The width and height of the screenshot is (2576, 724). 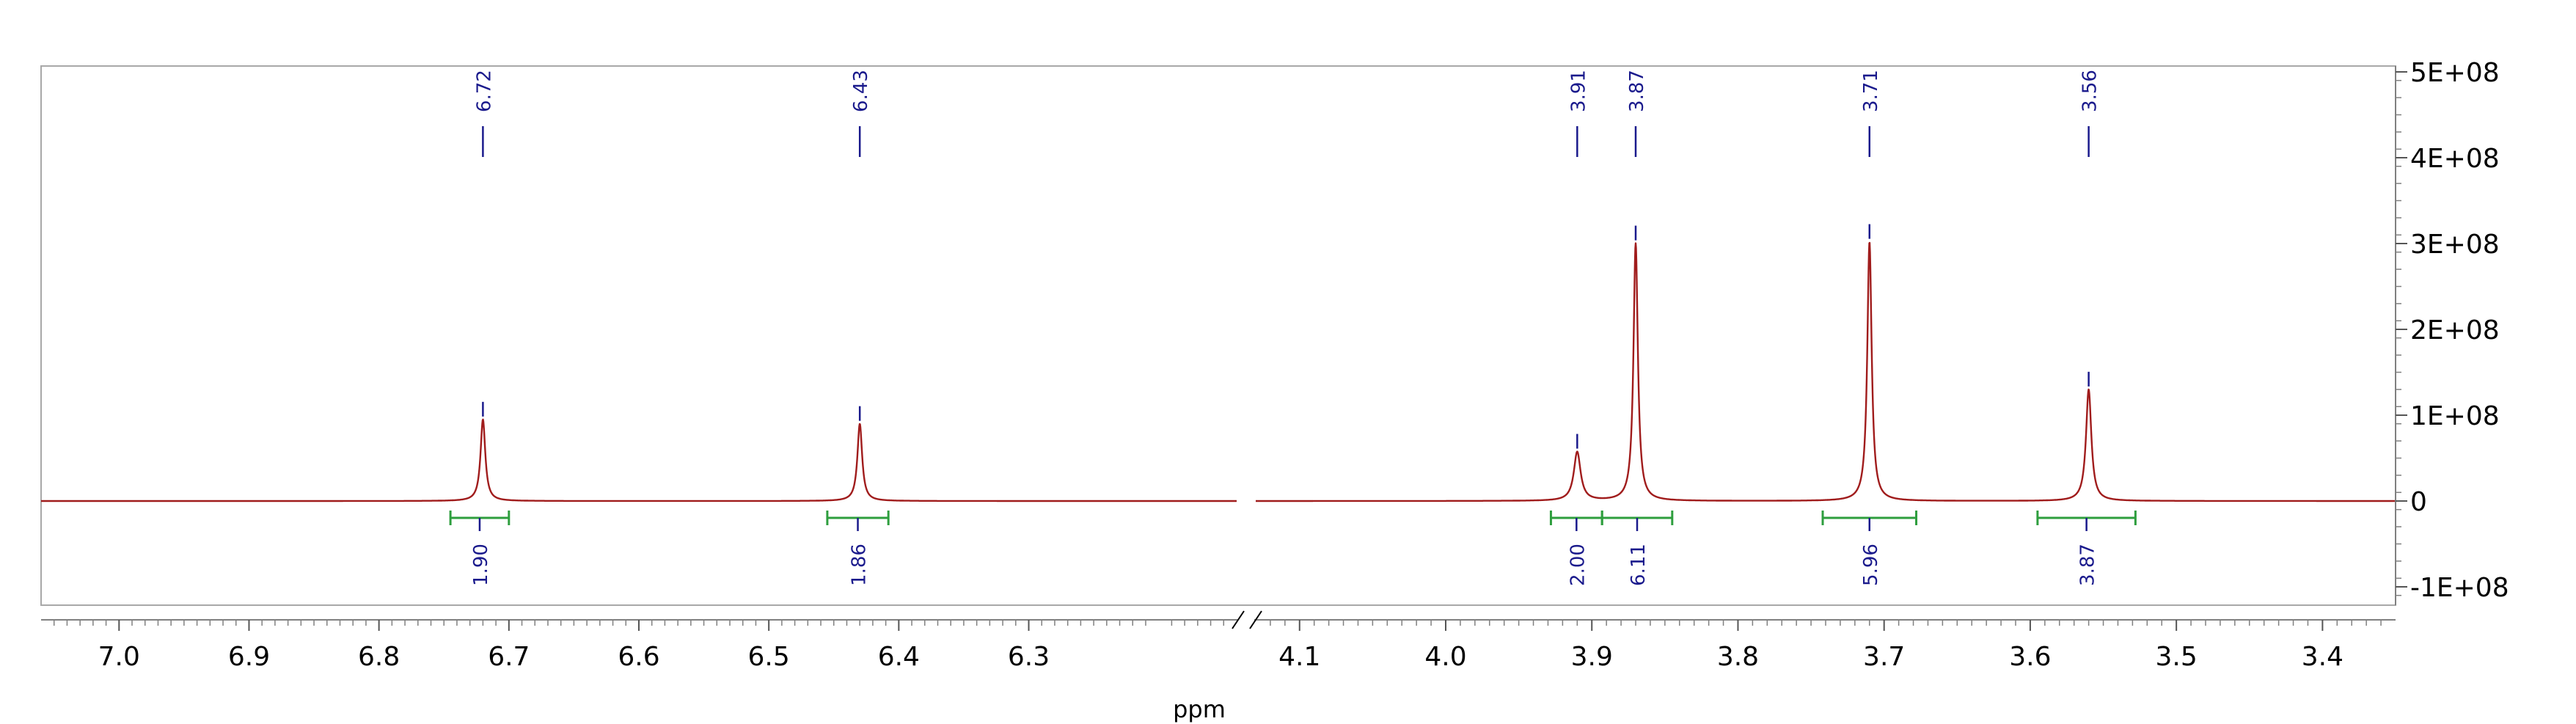 What do you see at coordinates (1738, 657) in the screenshot?
I see `x-tick-label: 3.8` at bounding box center [1738, 657].